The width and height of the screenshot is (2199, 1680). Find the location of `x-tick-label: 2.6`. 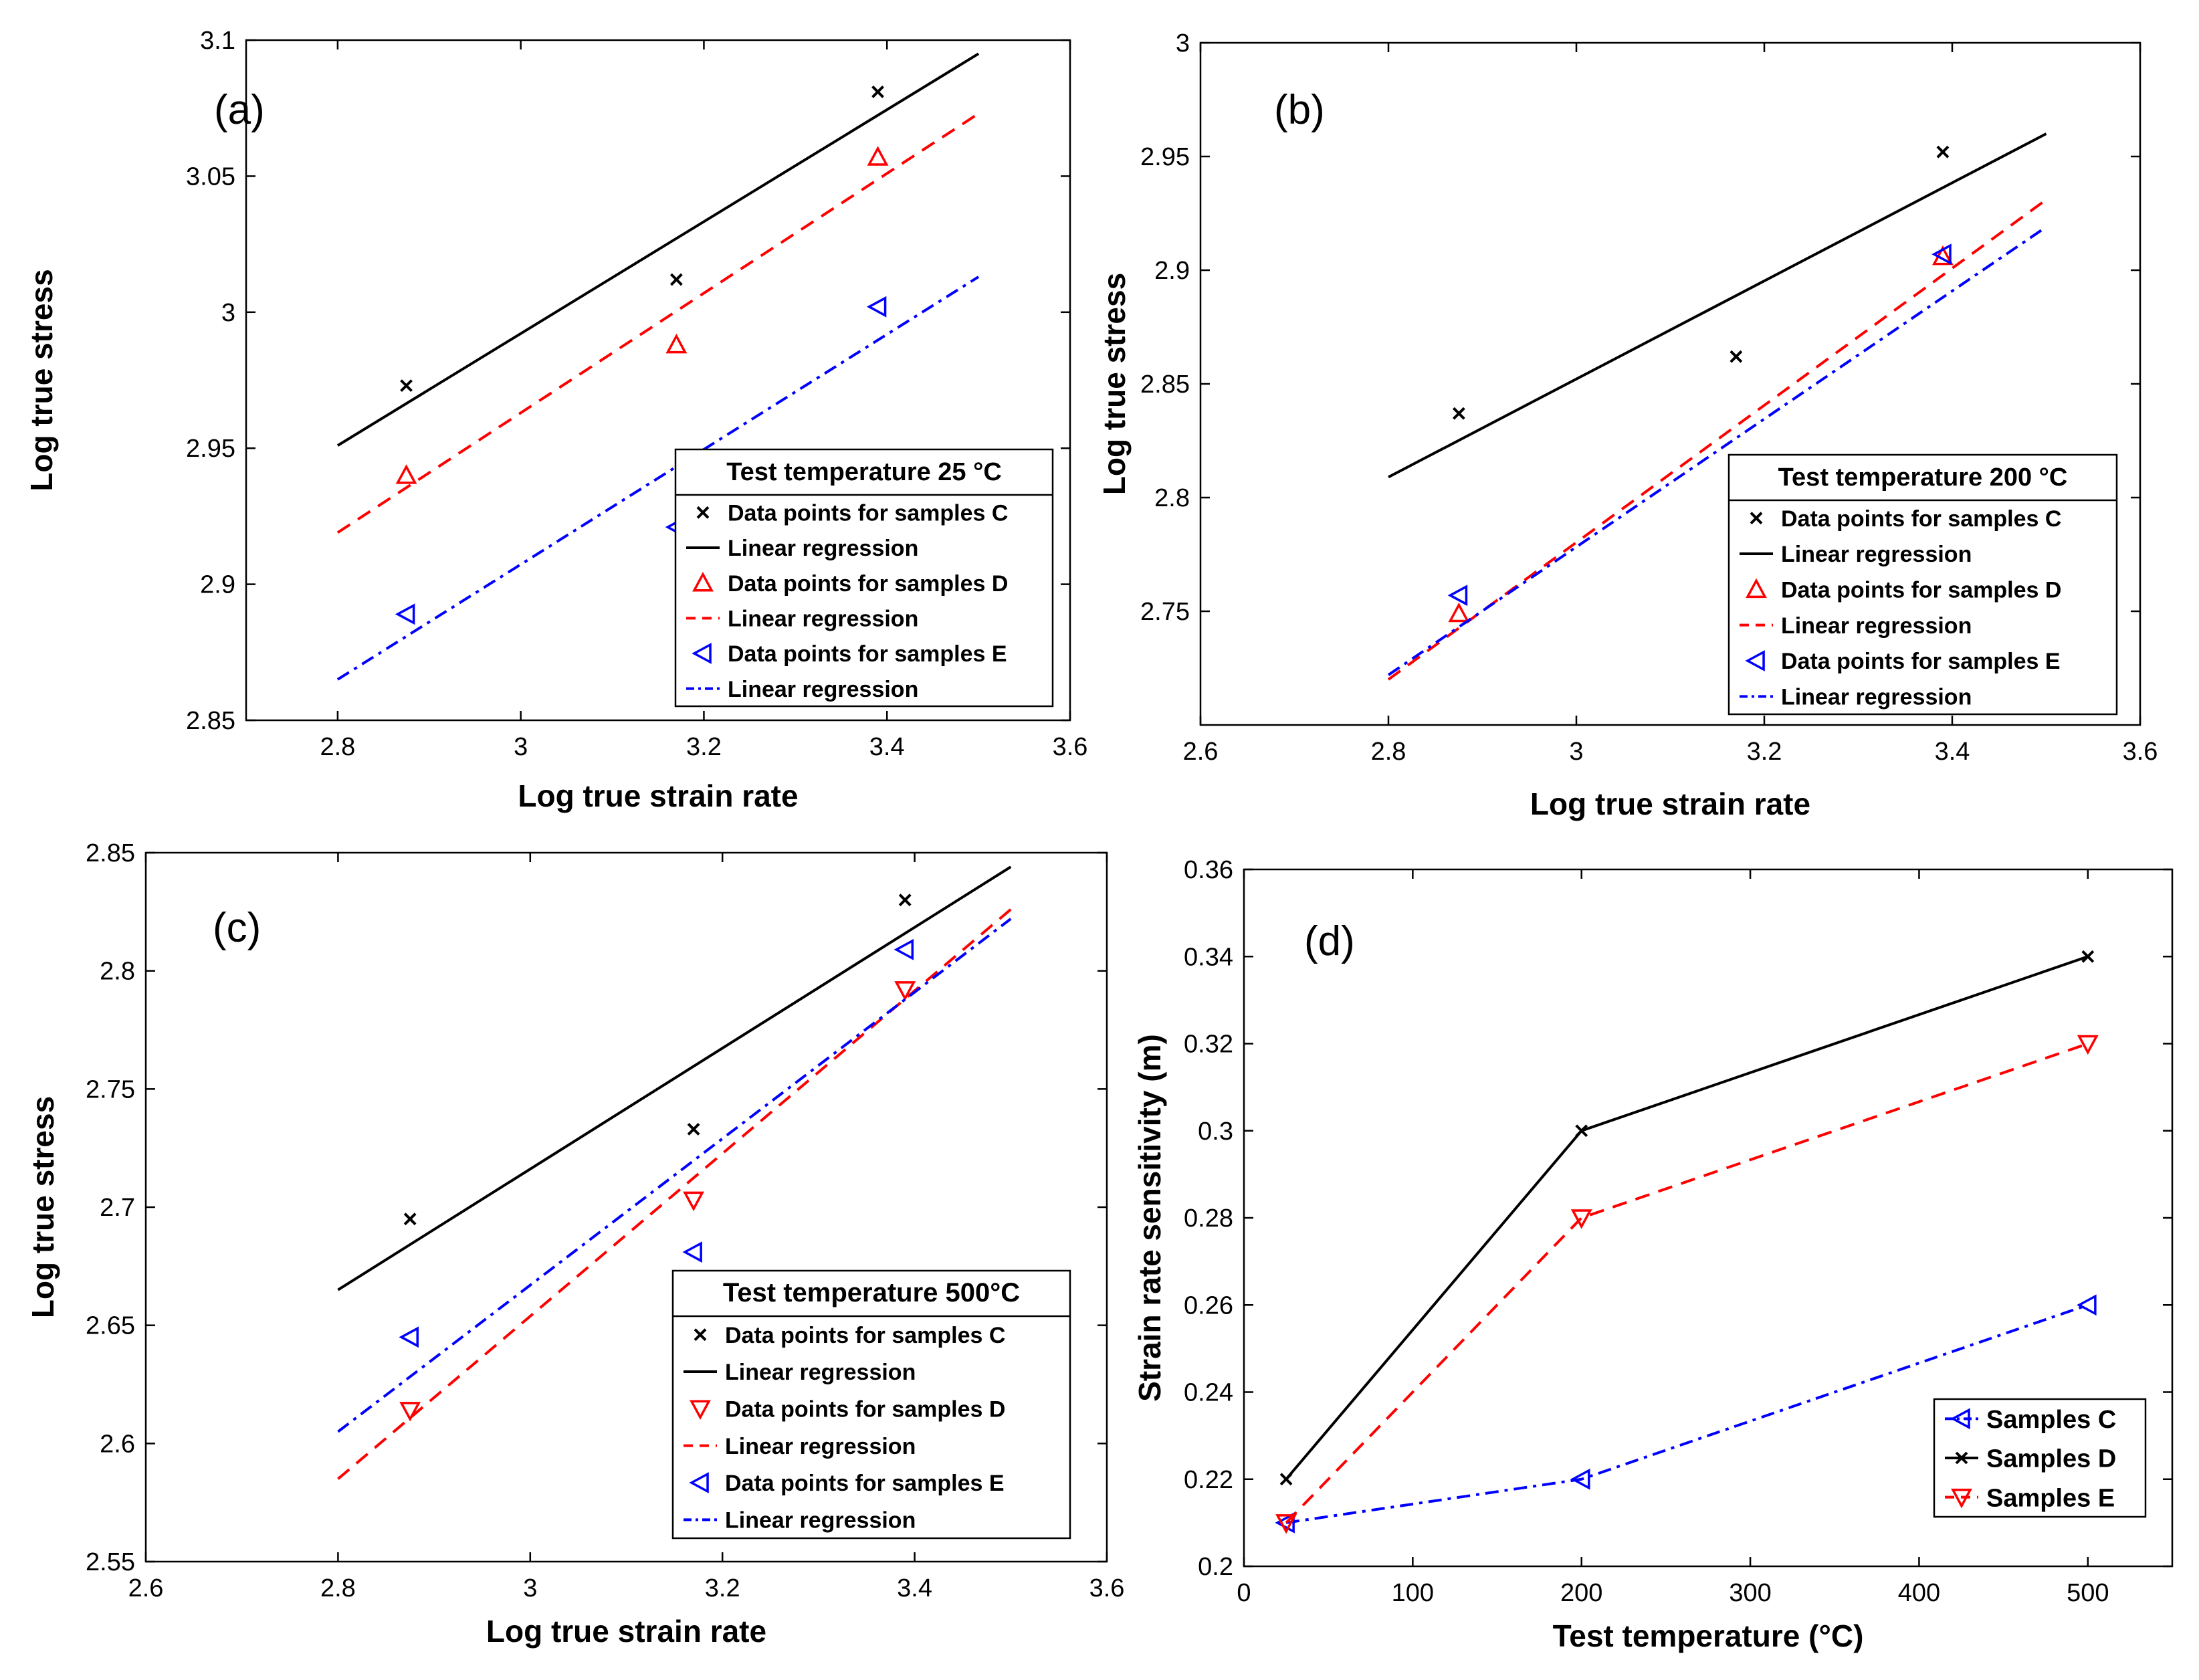

x-tick-label: 2.6 is located at coordinates (146, 1588).